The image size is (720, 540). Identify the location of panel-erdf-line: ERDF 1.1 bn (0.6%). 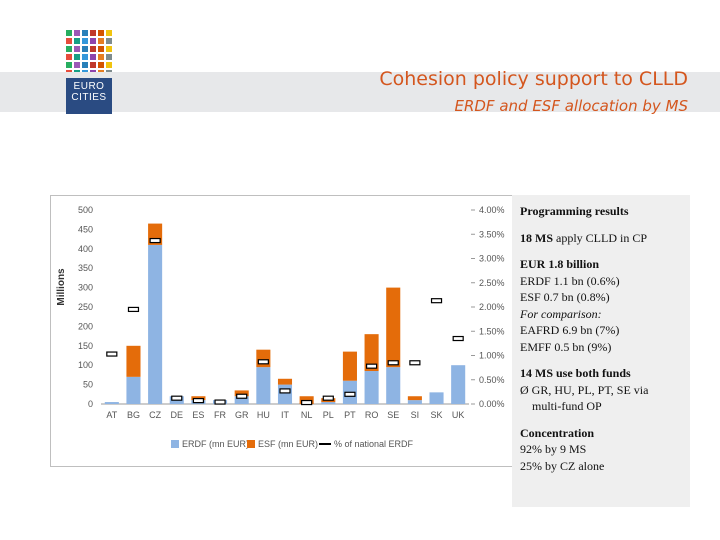
(570, 280).